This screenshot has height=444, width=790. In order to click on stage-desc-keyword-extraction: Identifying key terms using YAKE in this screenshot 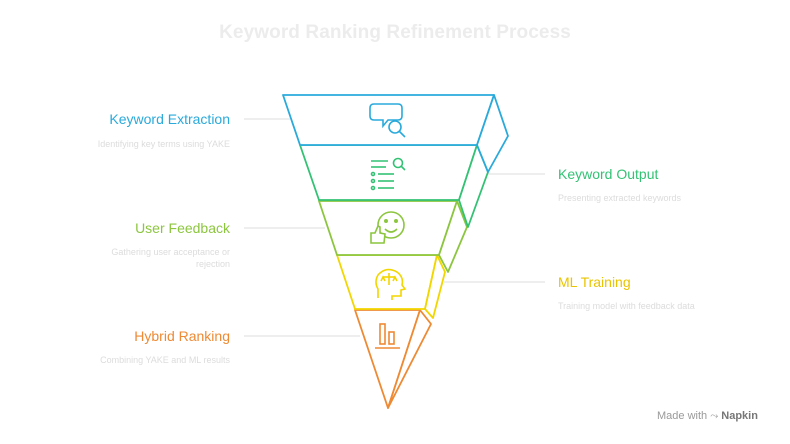, I will do `click(163, 144)`.